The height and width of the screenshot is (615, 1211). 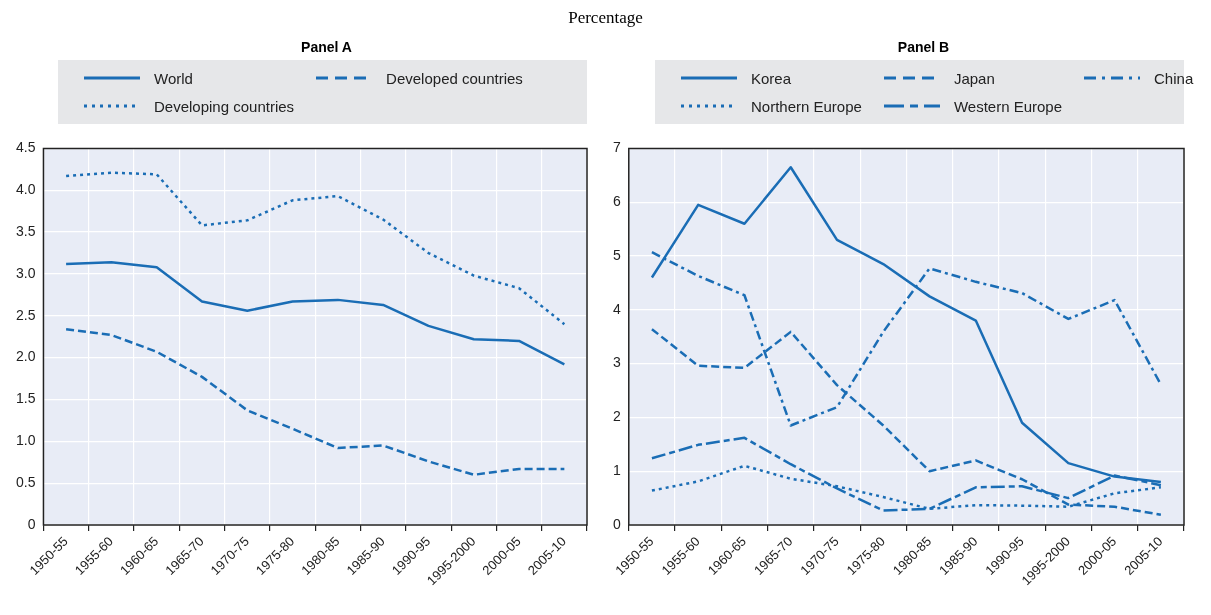 What do you see at coordinates (25, 147) in the screenshot?
I see `y-tick-label: 4.5` at bounding box center [25, 147].